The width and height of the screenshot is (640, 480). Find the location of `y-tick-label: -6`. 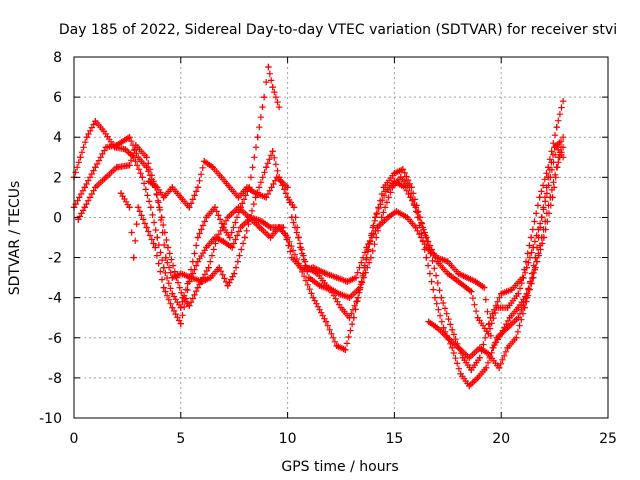

y-tick-label: -6 is located at coordinates (55, 339).